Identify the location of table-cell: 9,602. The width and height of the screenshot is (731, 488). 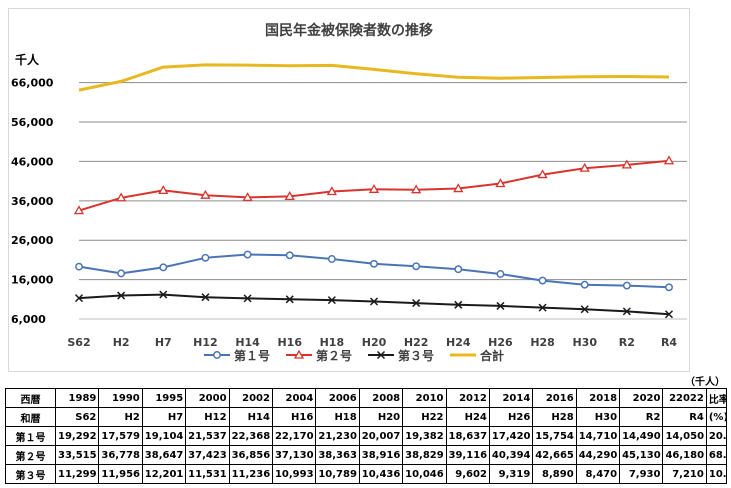
(467, 474).